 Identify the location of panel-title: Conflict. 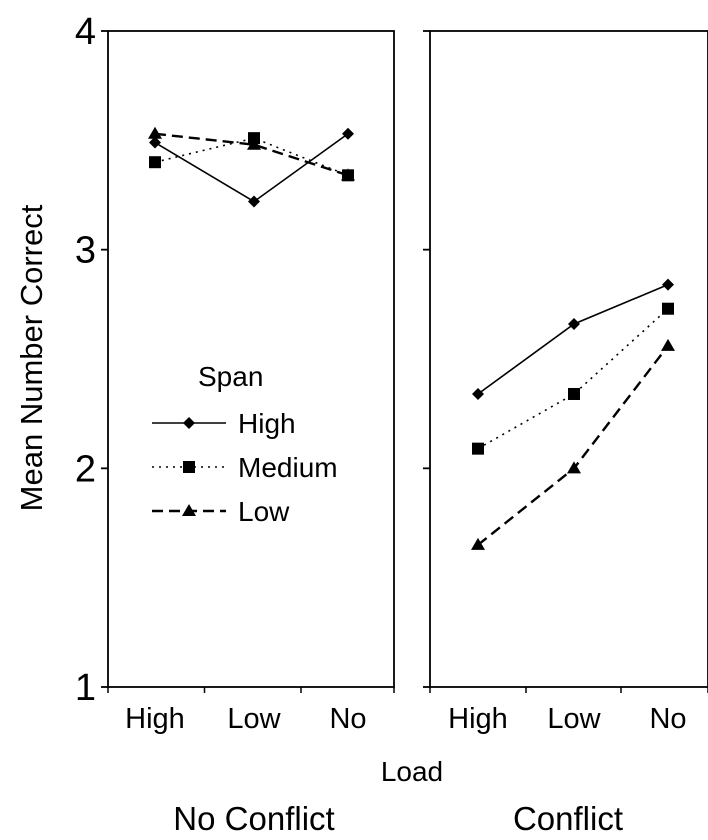
(568, 818).